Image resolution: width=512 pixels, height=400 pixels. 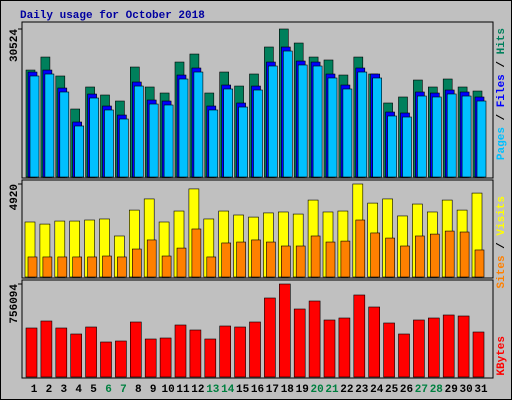 I want to click on x-tick-label: 24, so click(x=377, y=390).